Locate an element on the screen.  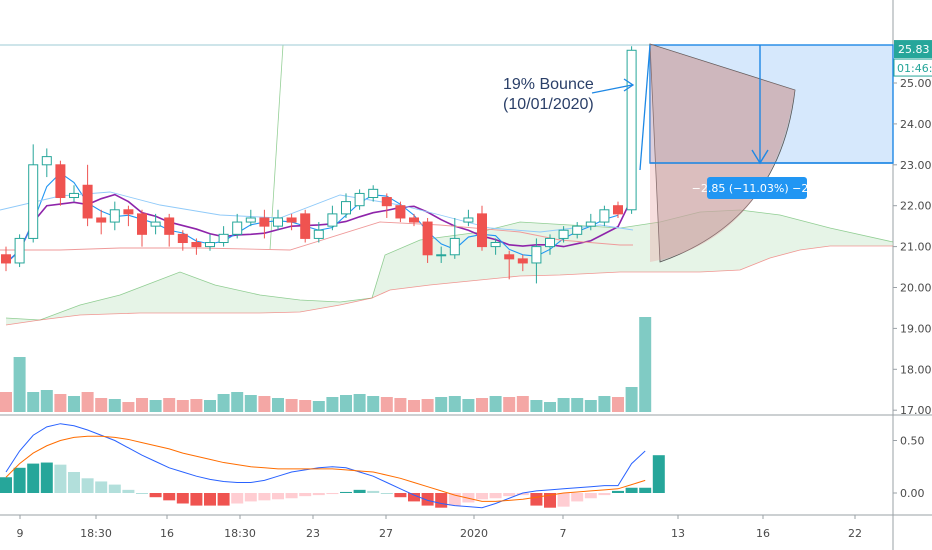
current-price-label: 25.83 is located at coordinates (914, 49).